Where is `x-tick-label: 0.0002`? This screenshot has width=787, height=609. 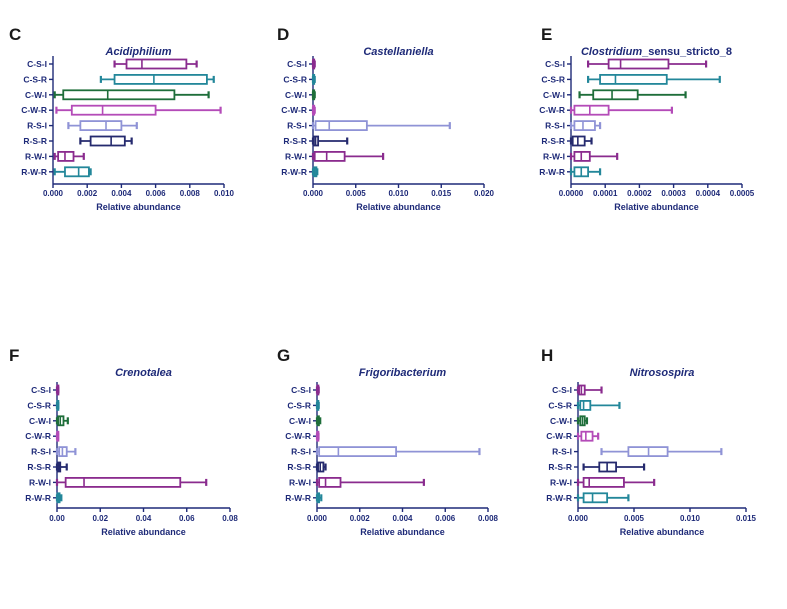
x-tick-label: 0.0002 is located at coordinates (639, 193).